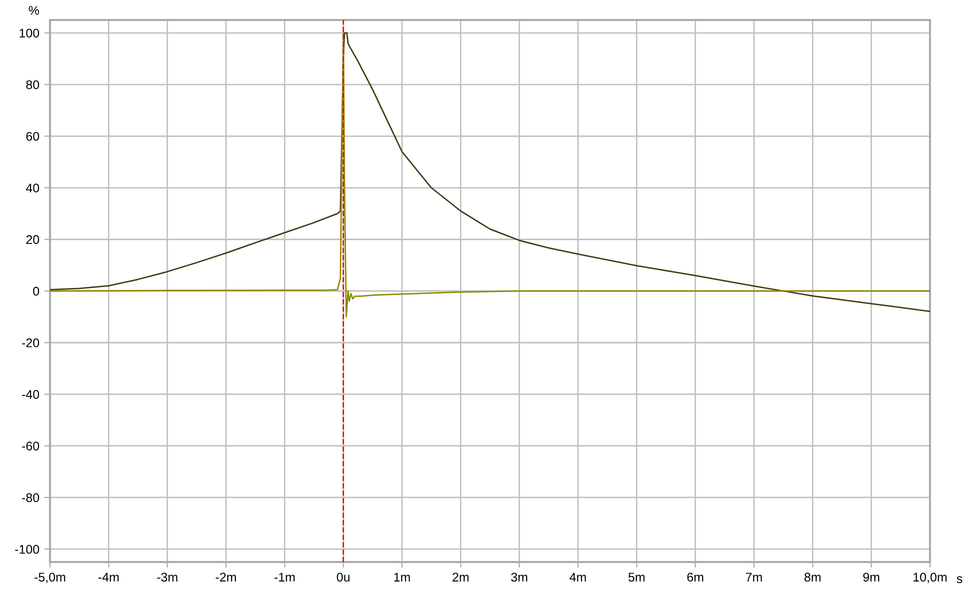 The width and height of the screenshot is (974, 590). I want to click on x-tick-label: 9m, so click(871, 577).